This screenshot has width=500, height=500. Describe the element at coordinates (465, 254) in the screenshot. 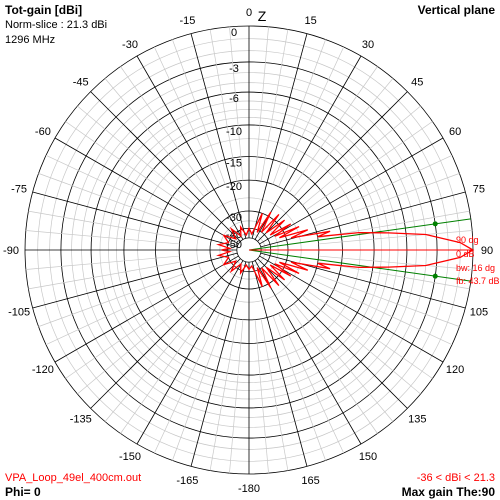

I see `annotation-db: 0 dB` at that location.